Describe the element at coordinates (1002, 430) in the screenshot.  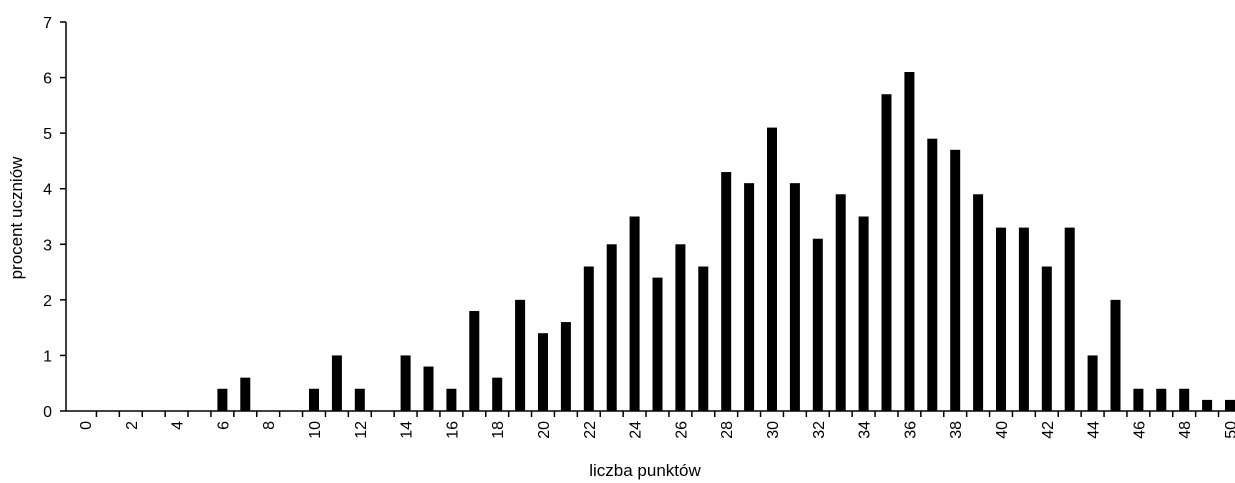
I see `x-tick-label: 40` at that location.